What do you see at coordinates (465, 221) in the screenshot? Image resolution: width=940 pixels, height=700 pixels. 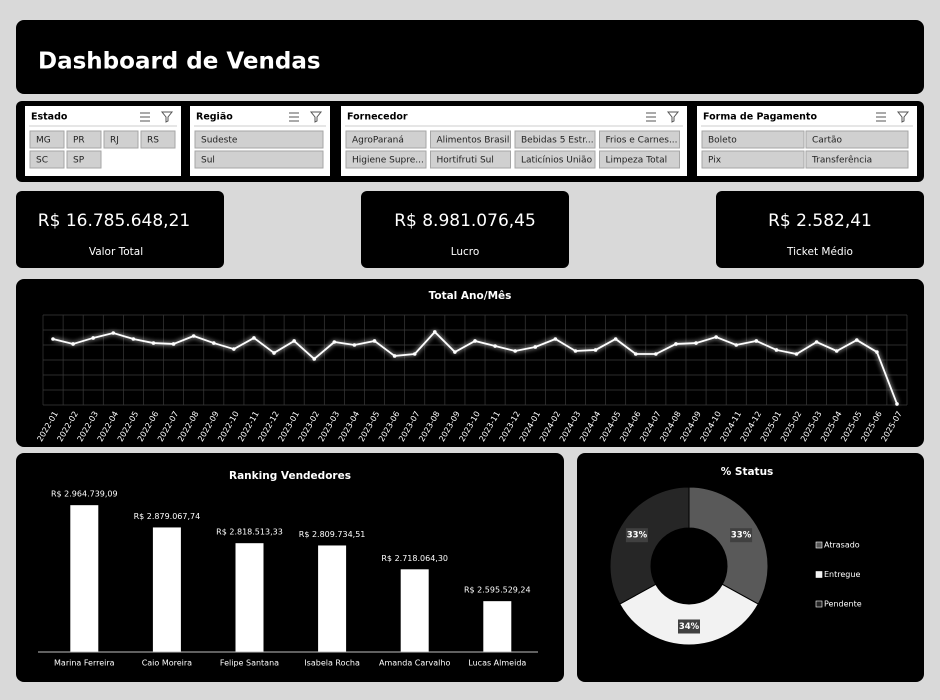 I see `kpi-value: R$ 8.981.076,45` at bounding box center [465, 221].